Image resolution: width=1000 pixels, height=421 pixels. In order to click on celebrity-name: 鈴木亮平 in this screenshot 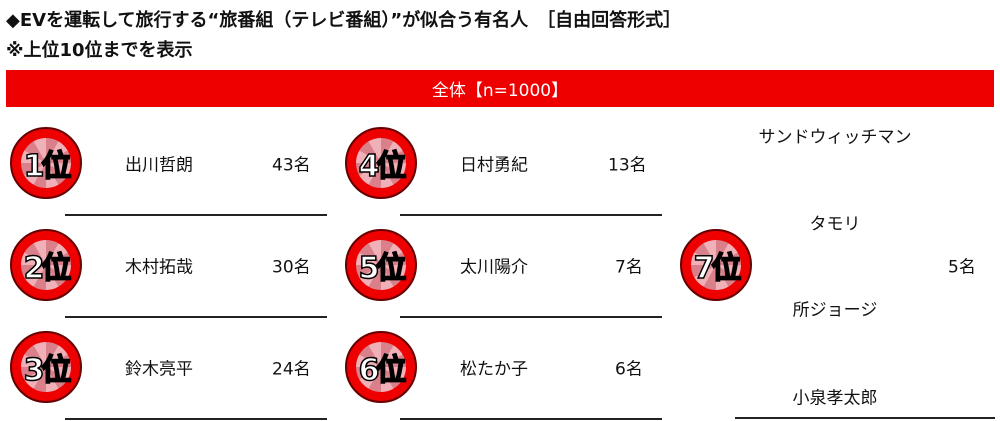, I will do `click(159, 369)`.